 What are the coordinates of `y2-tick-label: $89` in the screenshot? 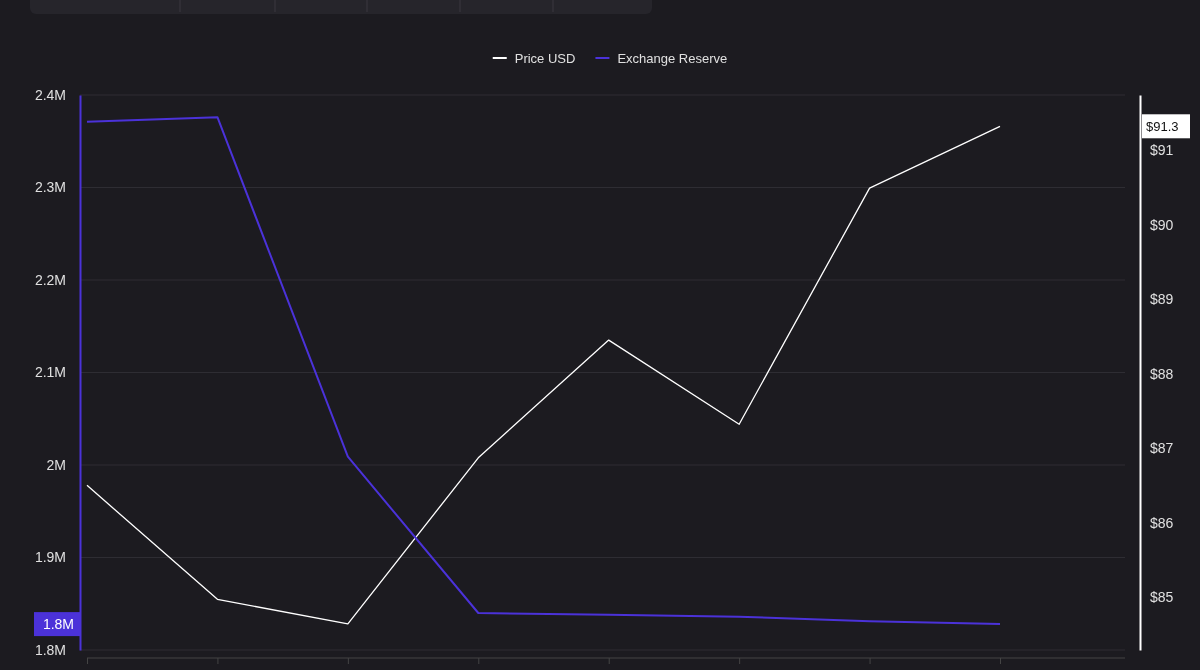 It's located at (1162, 299).